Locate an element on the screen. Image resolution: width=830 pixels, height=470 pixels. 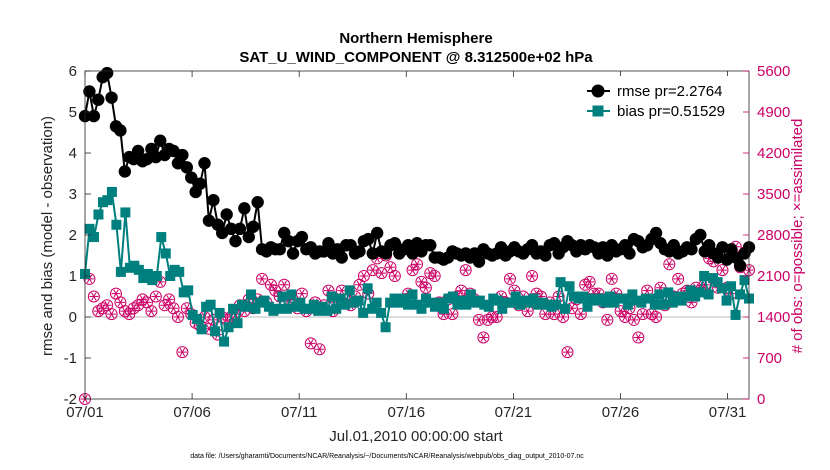
legend-bias-label: bias pr=0.51529 is located at coordinates (671, 111).